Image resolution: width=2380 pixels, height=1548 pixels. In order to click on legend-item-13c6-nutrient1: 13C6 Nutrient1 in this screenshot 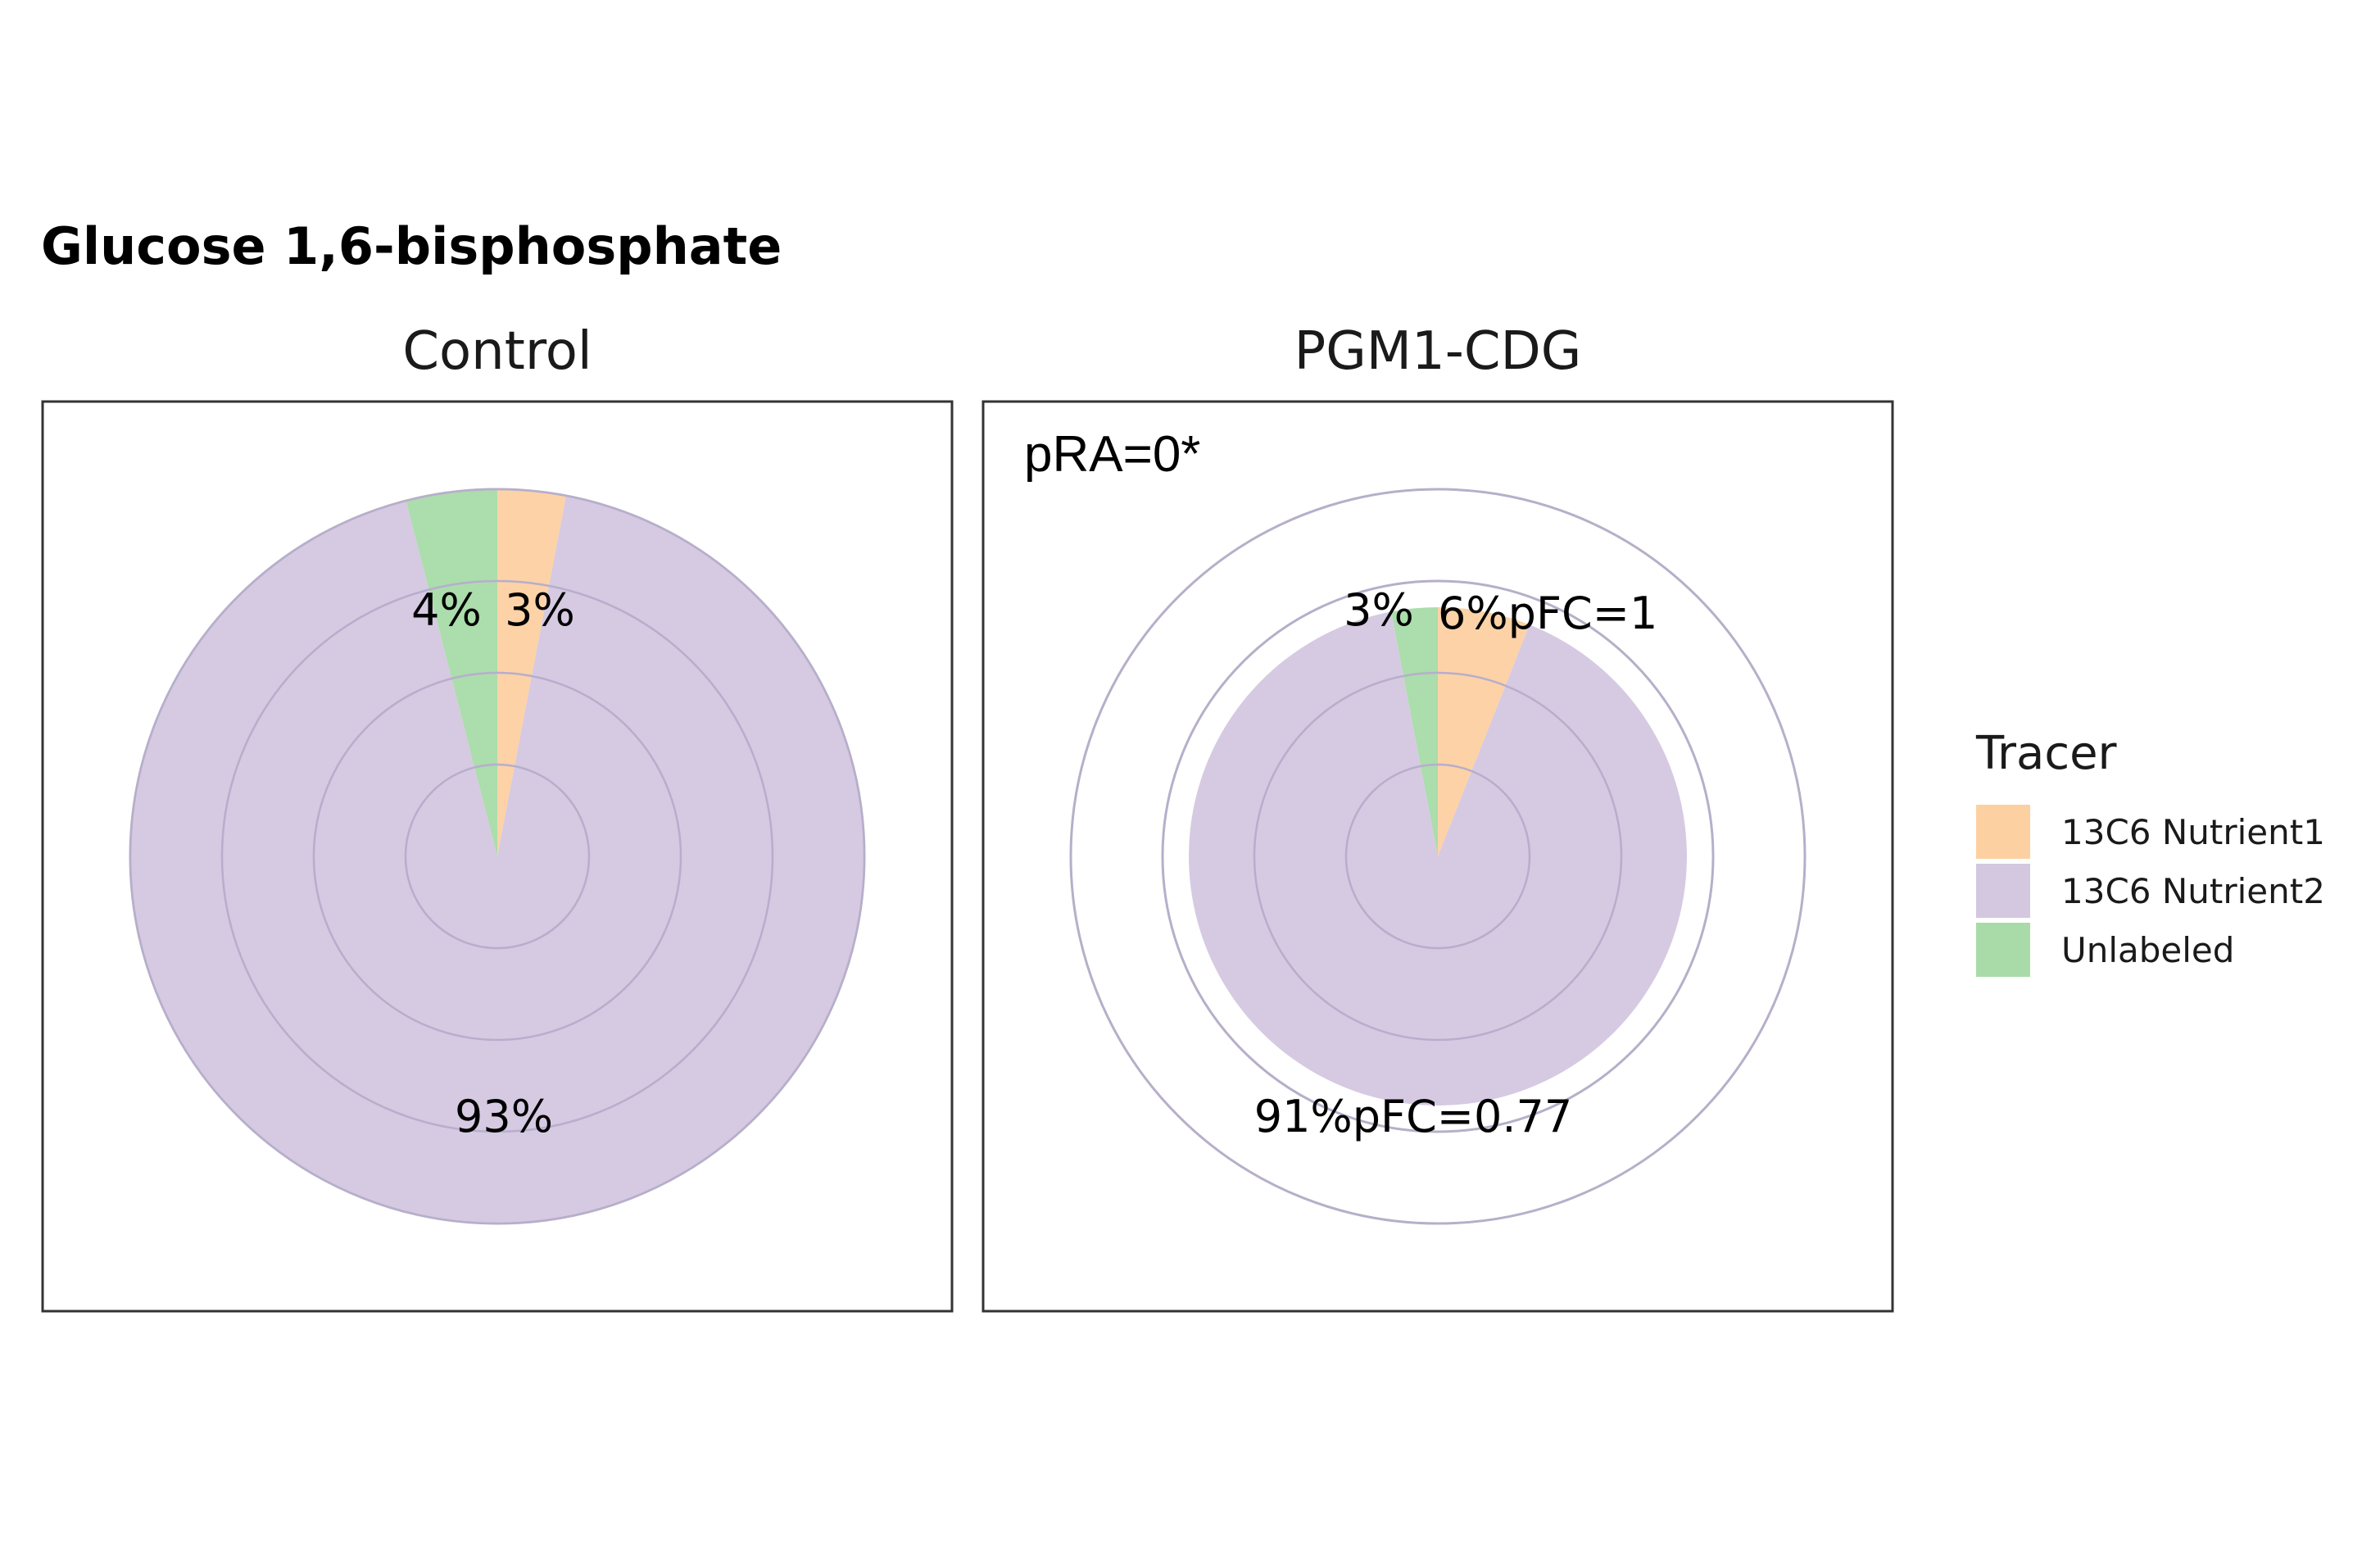, I will do `click(2150, 832)`.